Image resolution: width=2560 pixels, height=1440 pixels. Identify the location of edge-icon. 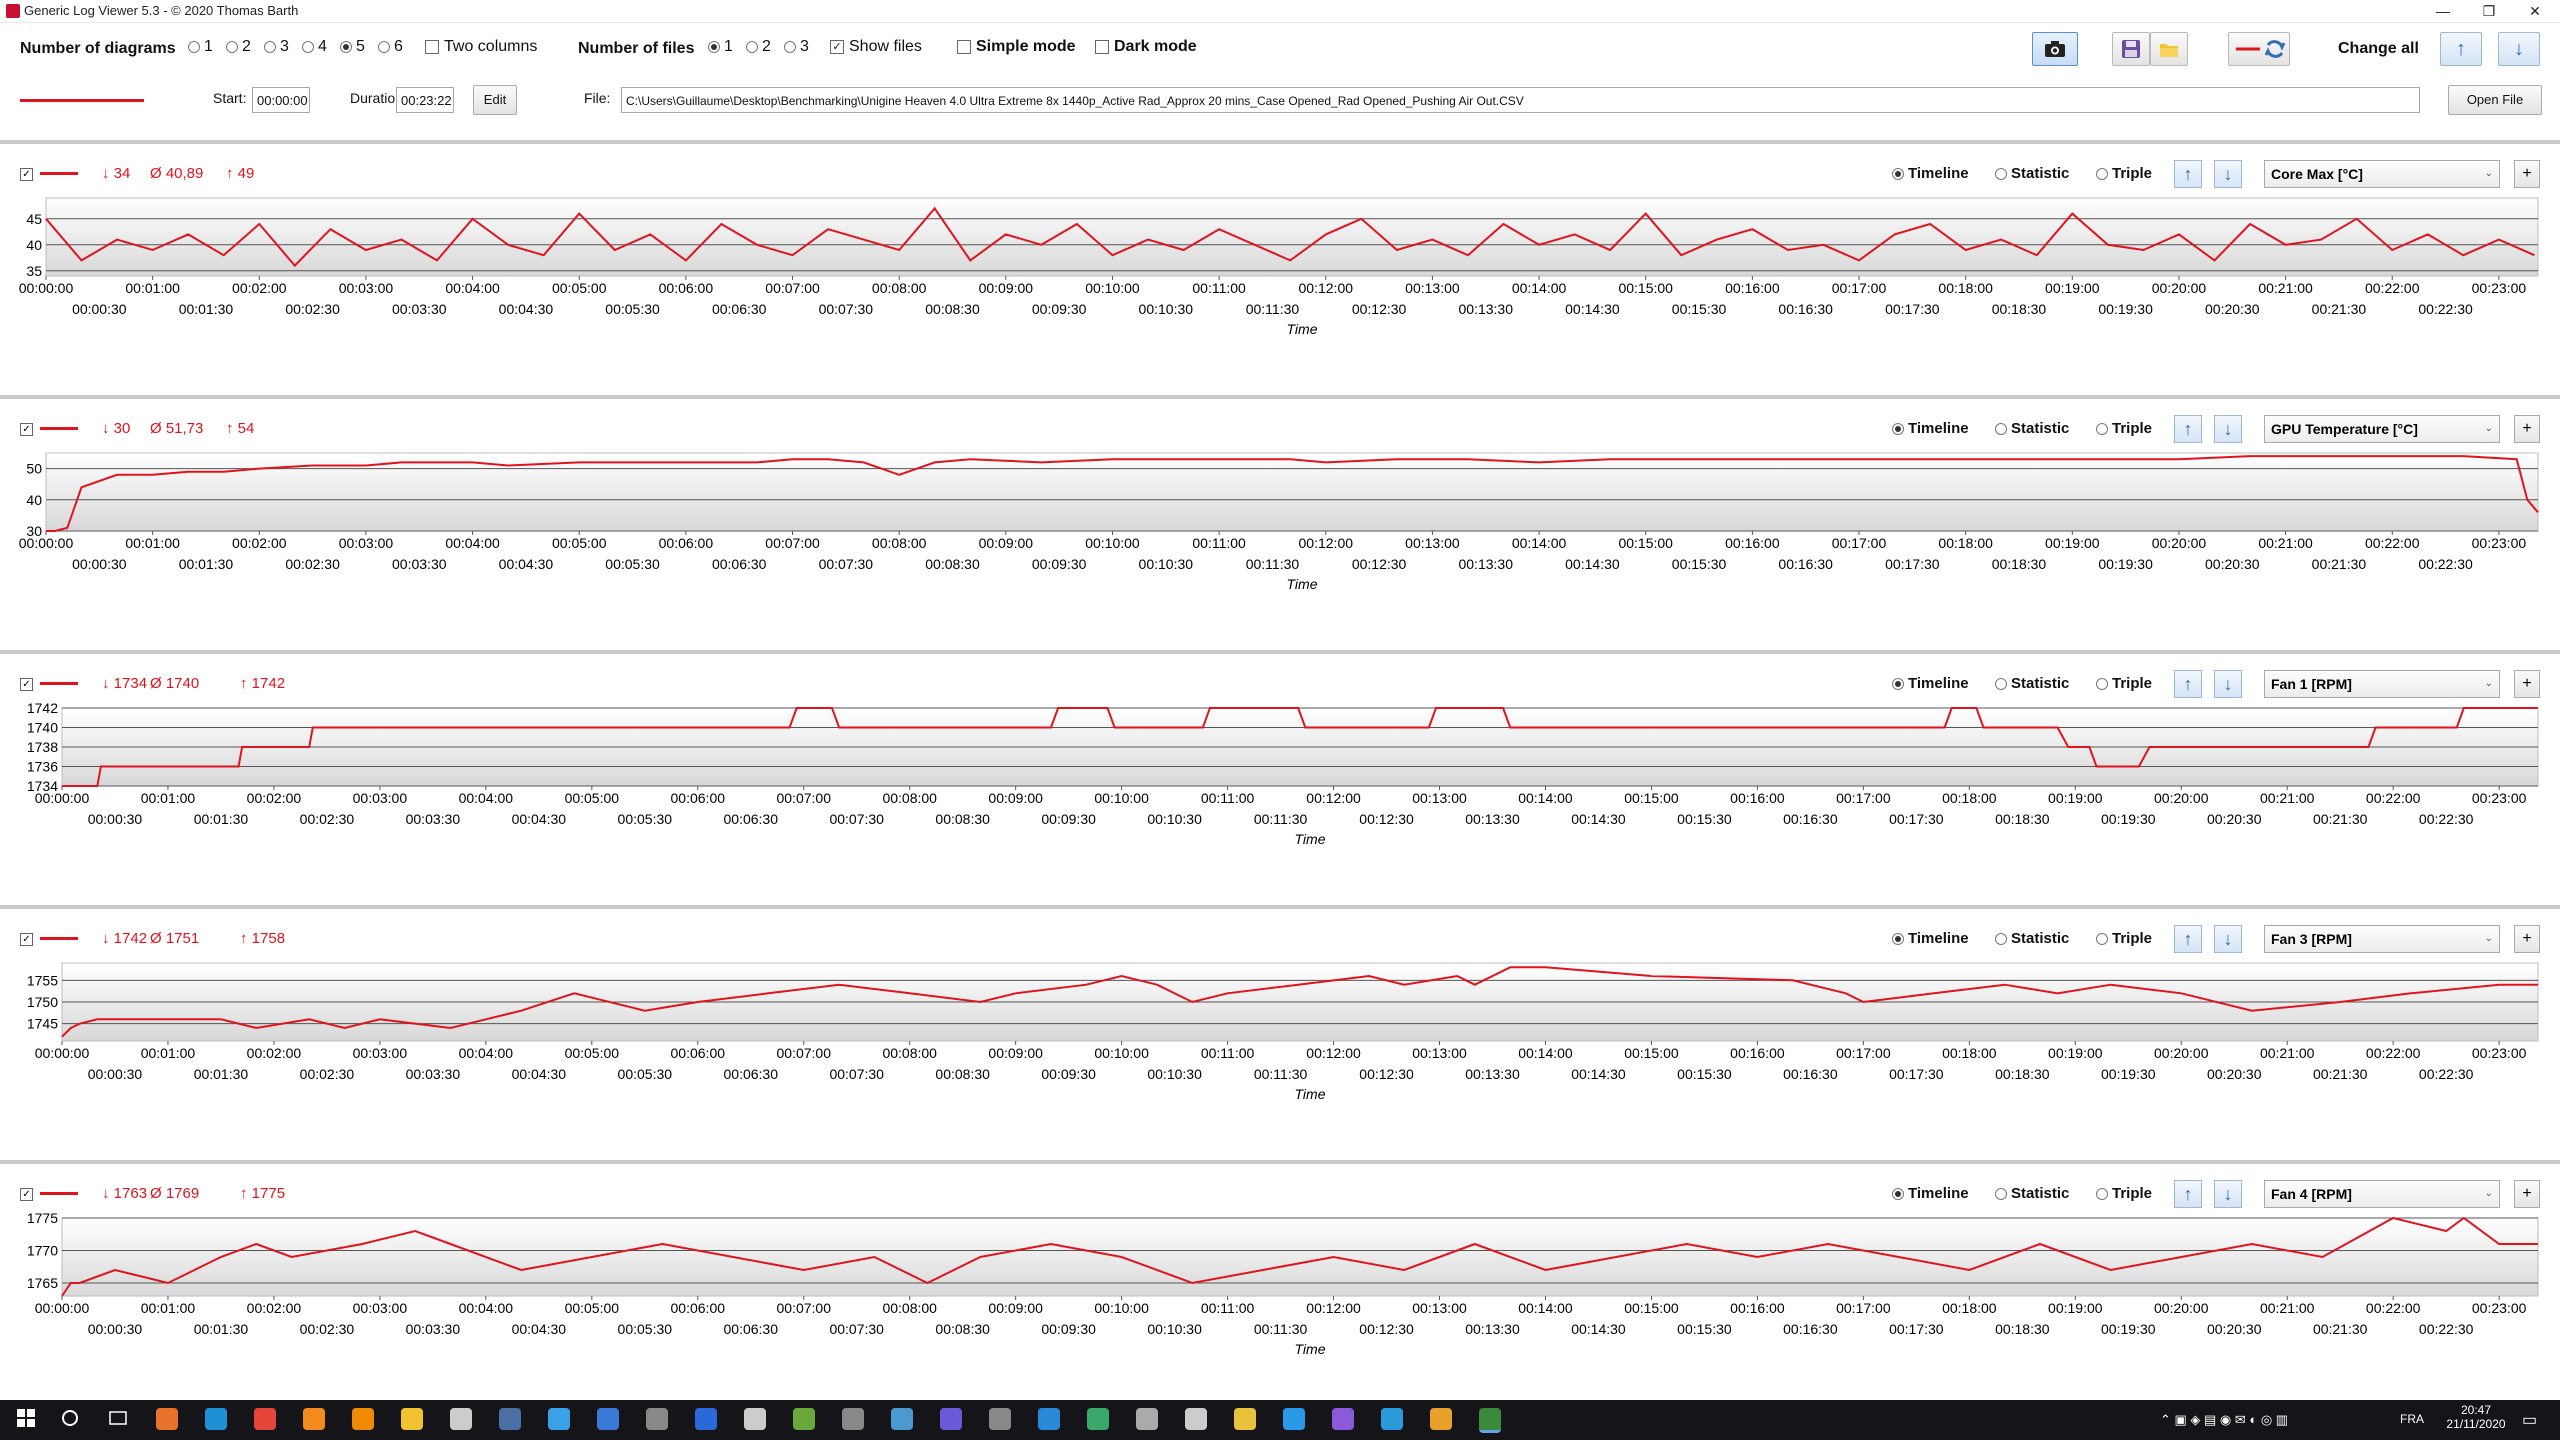
(216, 1419).